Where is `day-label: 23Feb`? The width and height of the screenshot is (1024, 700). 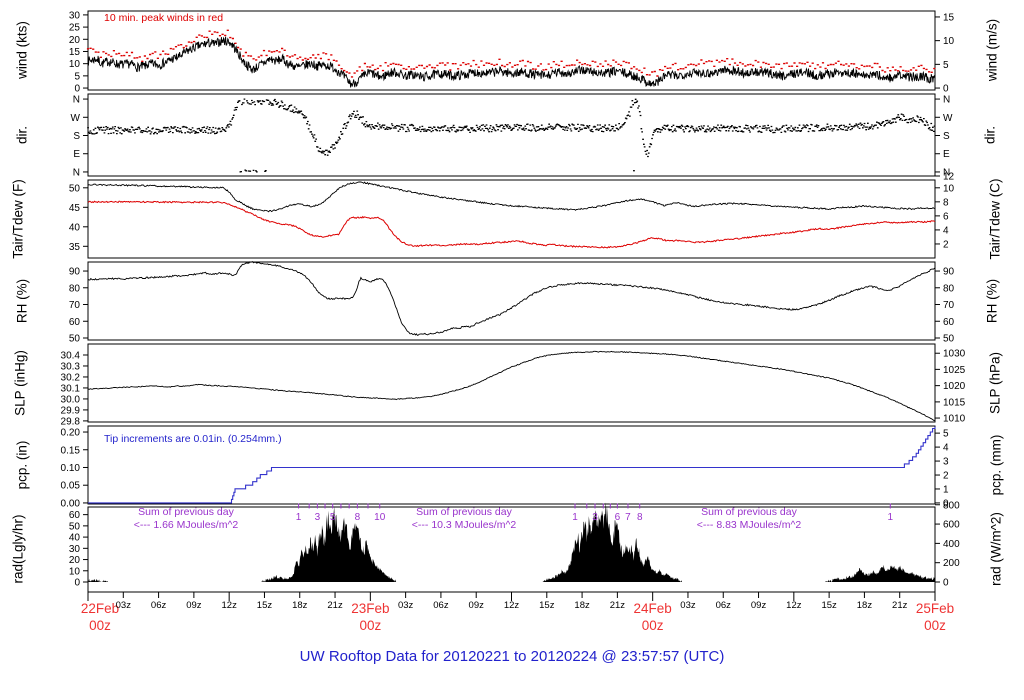
day-label: 23Feb is located at coordinates (370, 608).